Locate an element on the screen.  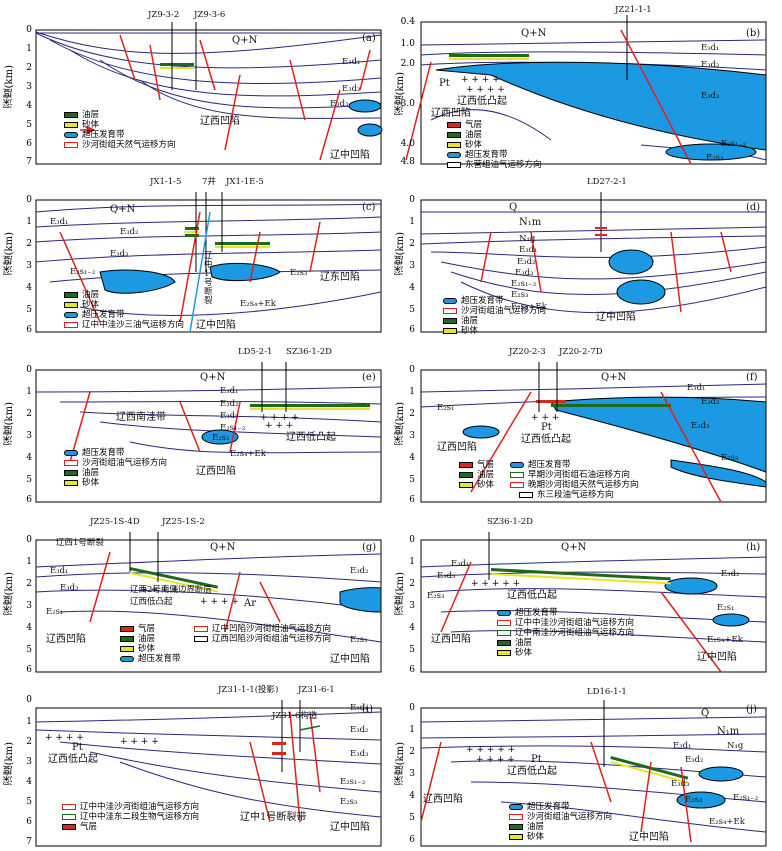
legend-label: 气层 is located at coordinates (147, 629).